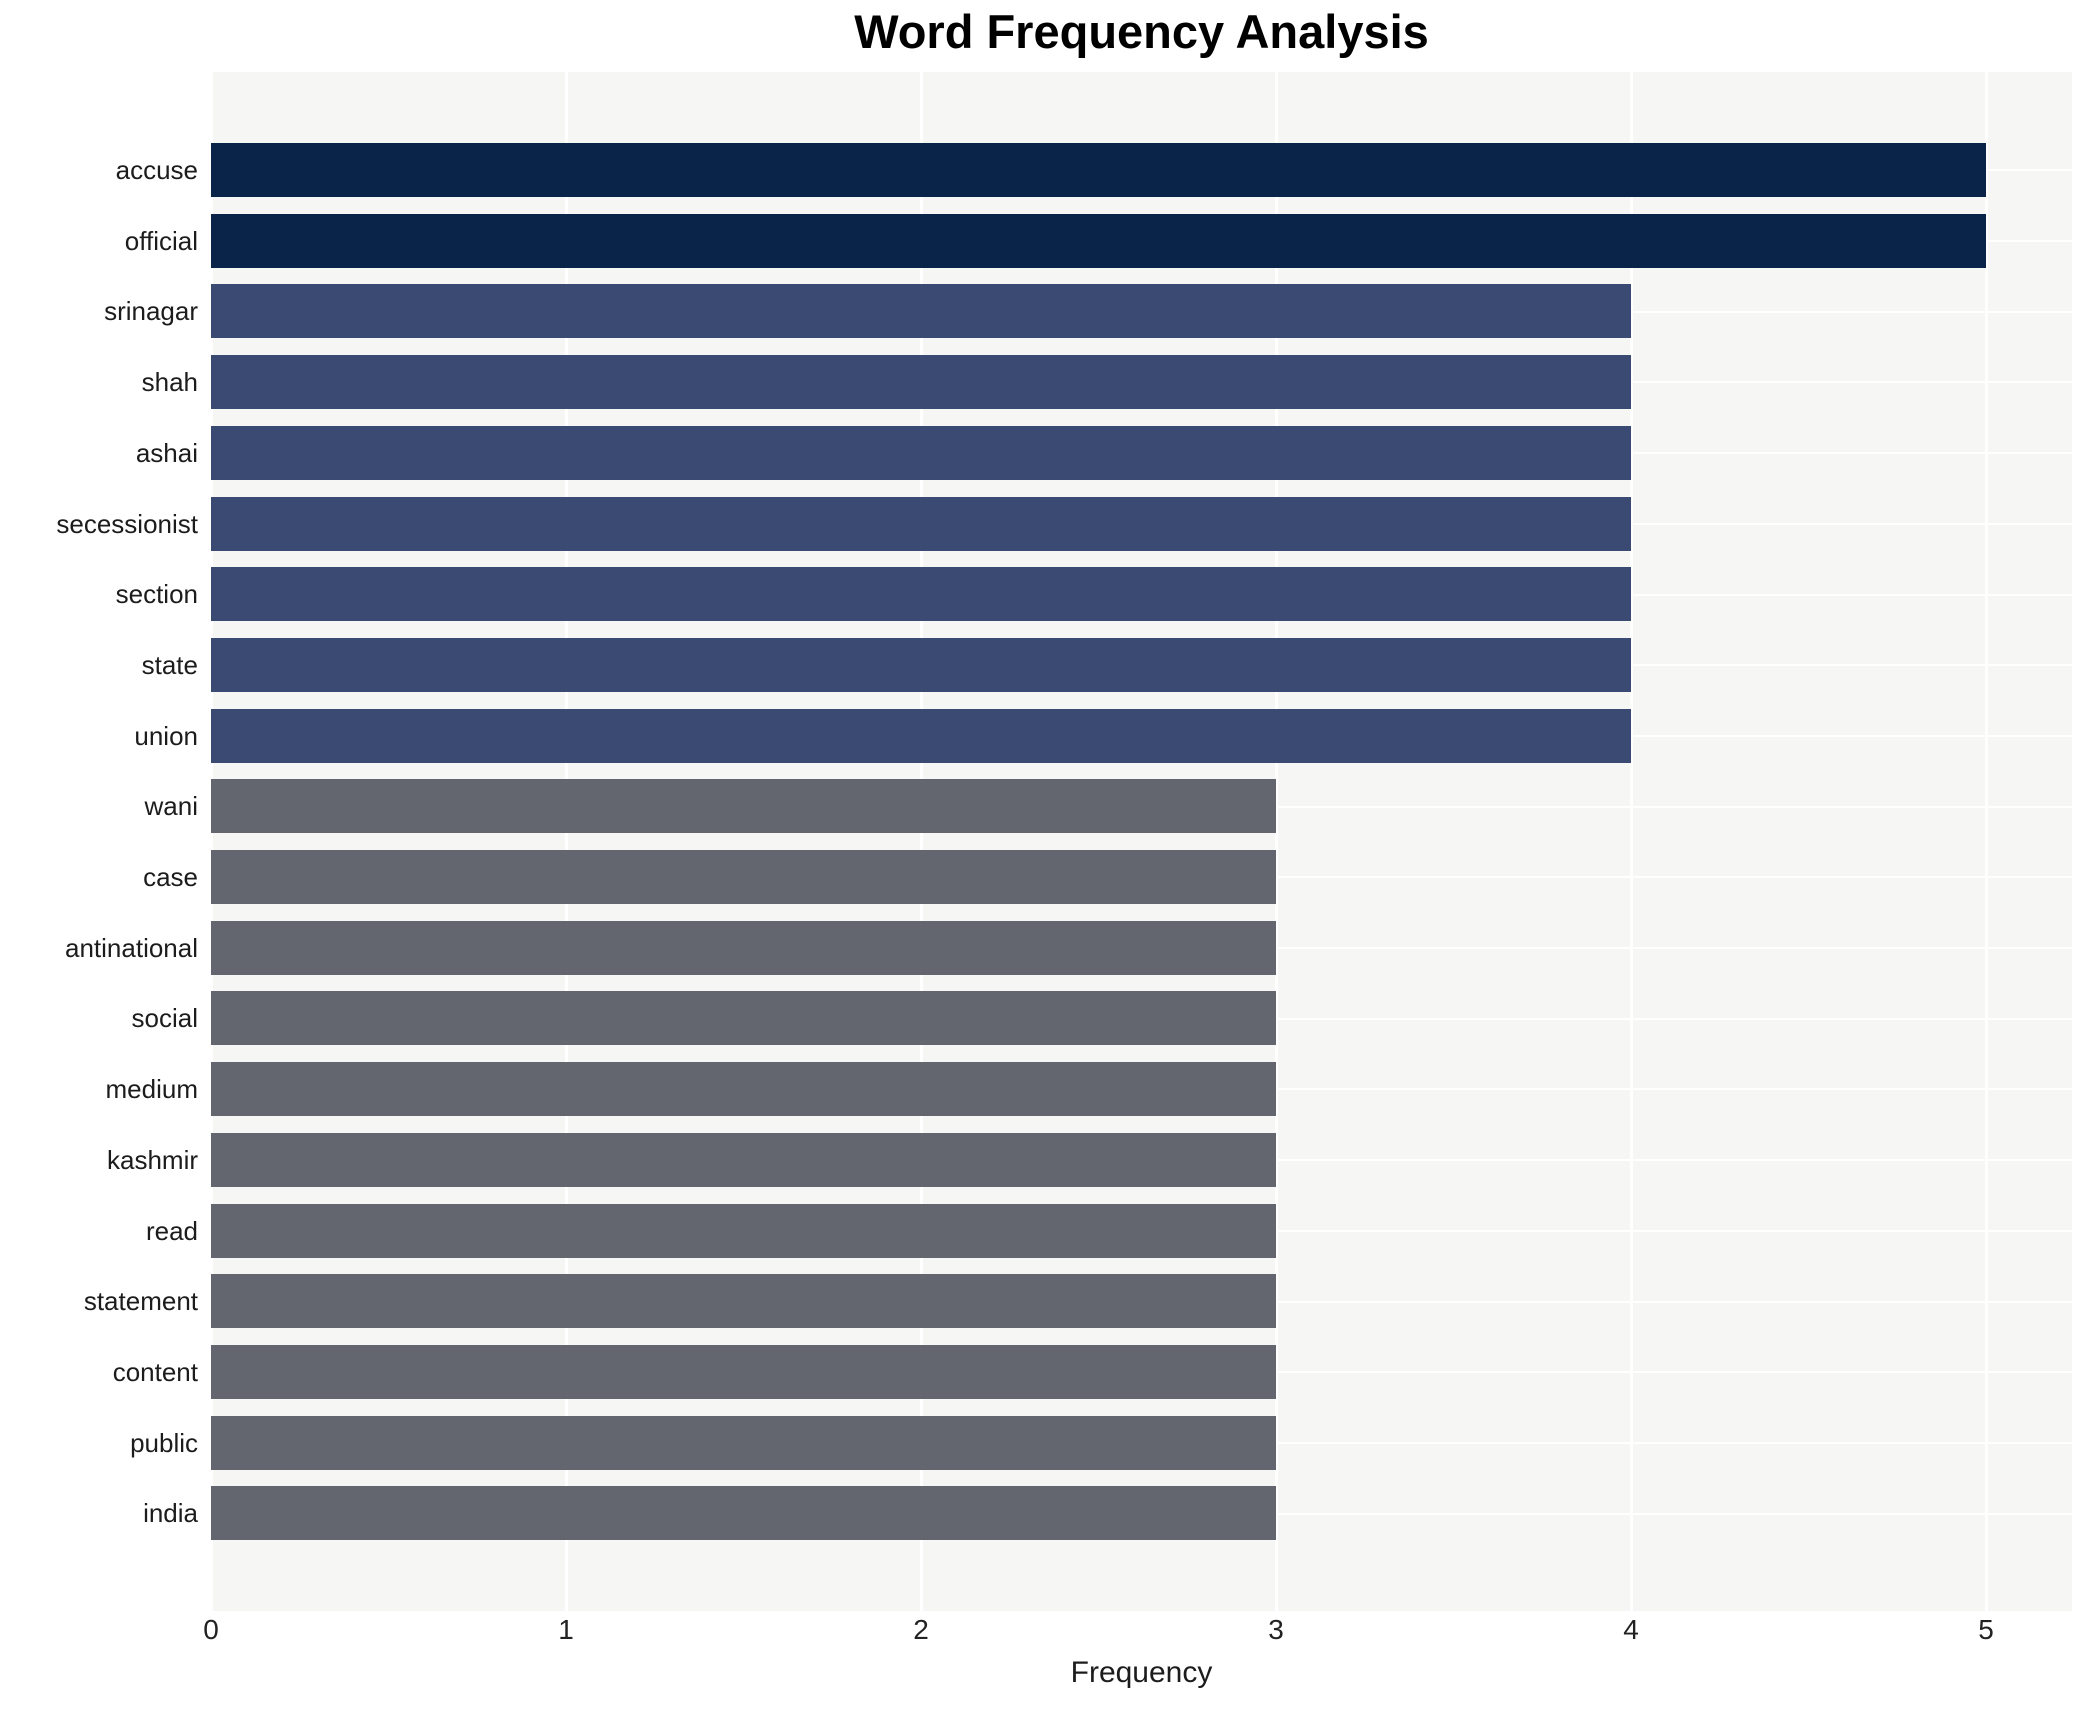 Image resolution: width=2091 pixels, height=1710 pixels. I want to click on x-tick-label-1: 1, so click(566, 1629).